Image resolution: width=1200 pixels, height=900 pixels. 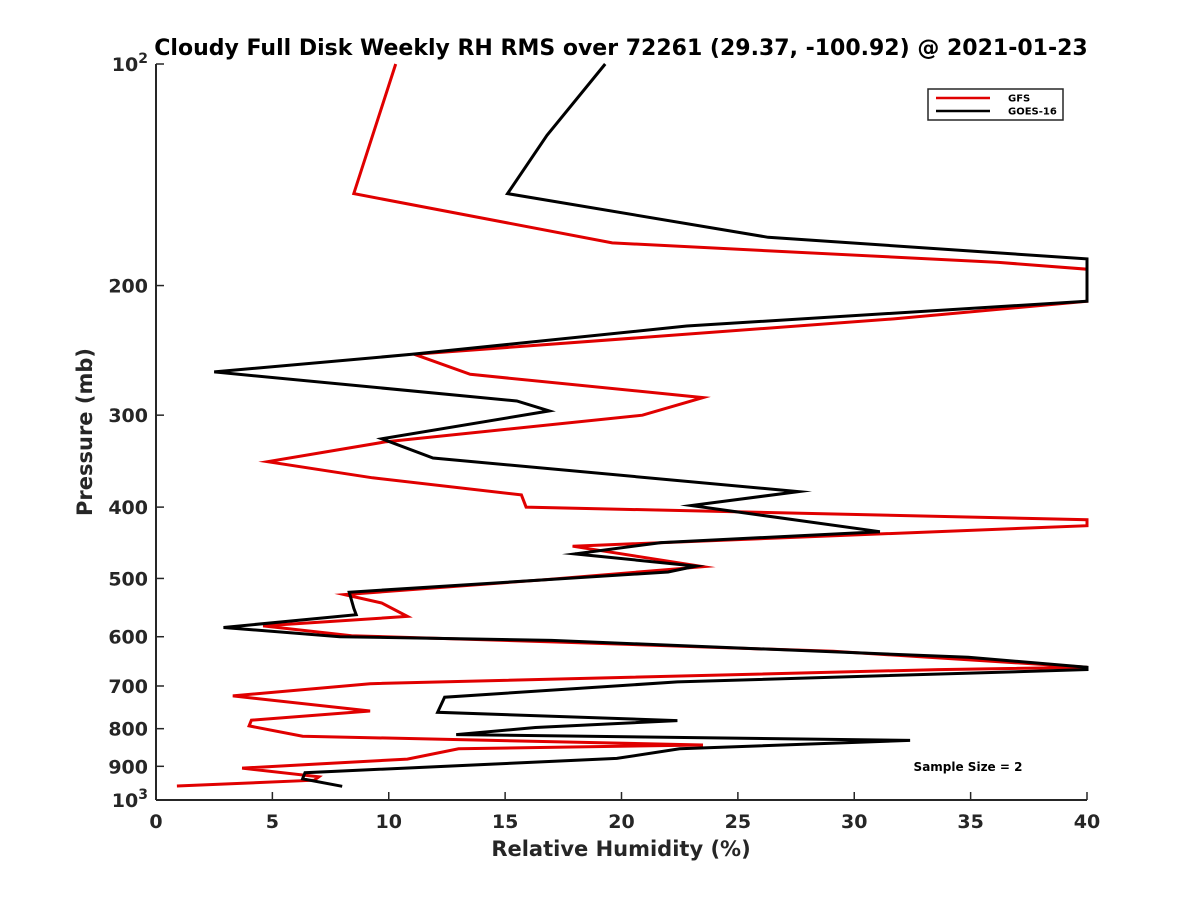 What do you see at coordinates (1032, 112) in the screenshot?
I see `legend-label-goes16: GOES-16` at bounding box center [1032, 112].